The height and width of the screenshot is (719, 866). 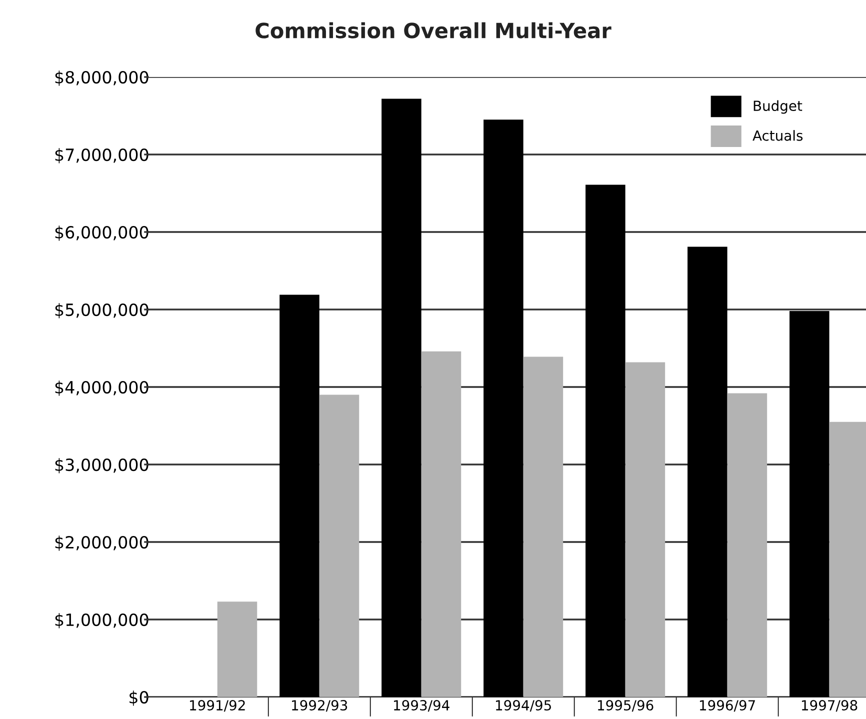 What do you see at coordinates (778, 107) in the screenshot?
I see `legend-label: Budget` at bounding box center [778, 107].